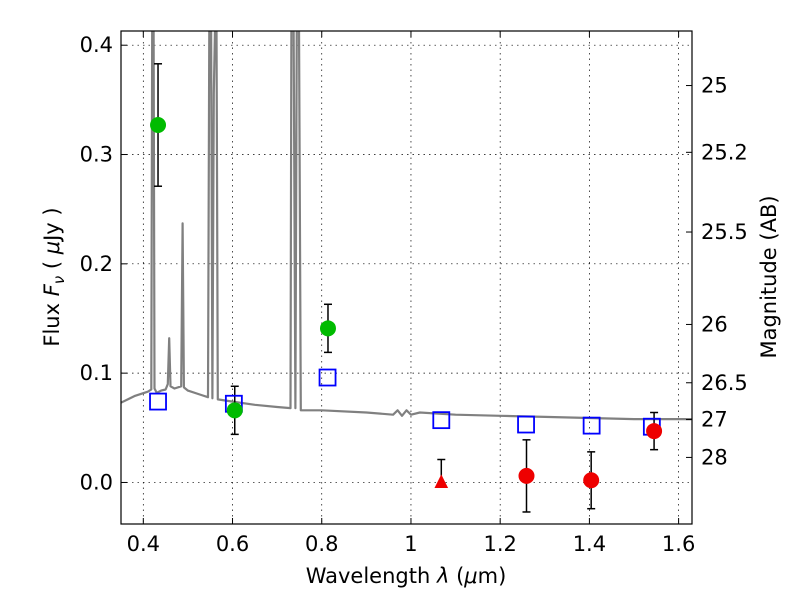 The height and width of the screenshot is (600, 800). Describe the element at coordinates (724, 232) in the screenshot. I see `magnitude-tick-label: 25.5` at that location.